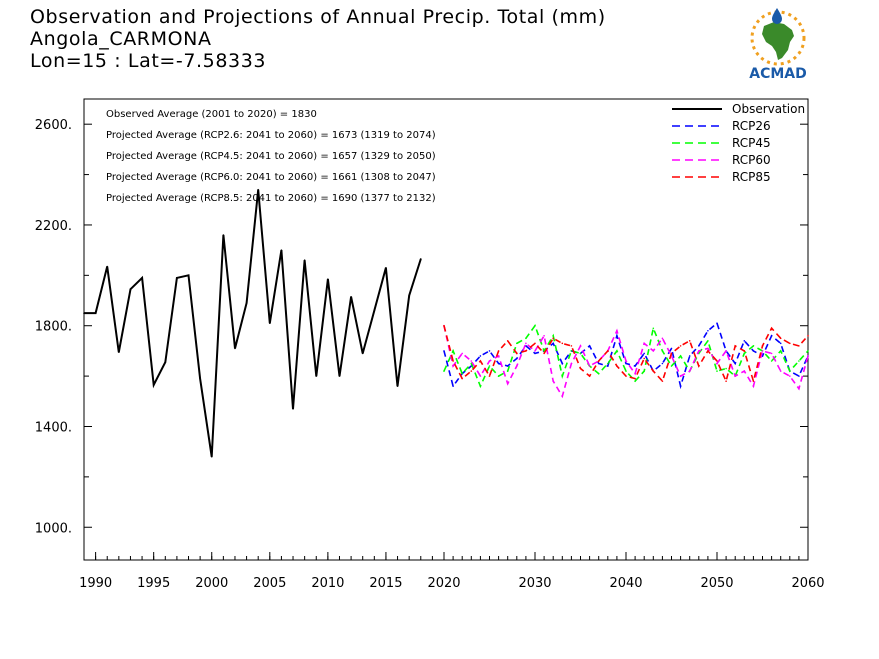 This screenshot has width=879, height=659. What do you see at coordinates (751, 177) in the screenshot?
I see `legend-label-rcp85: RCP85` at bounding box center [751, 177].